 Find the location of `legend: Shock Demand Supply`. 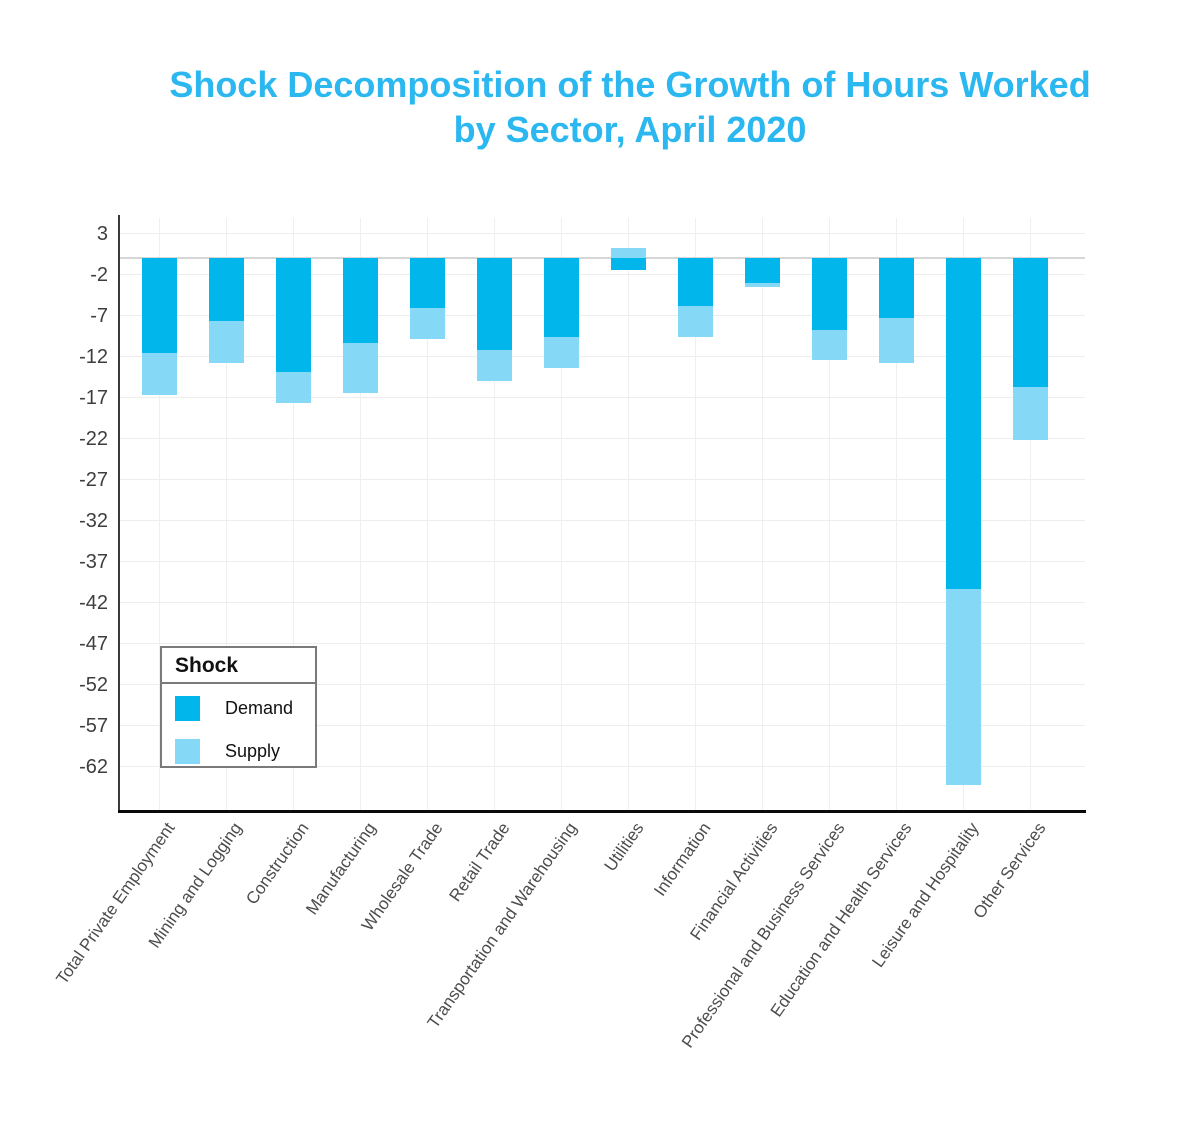

legend: Shock Demand Supply is located at coordinates (238, 707).